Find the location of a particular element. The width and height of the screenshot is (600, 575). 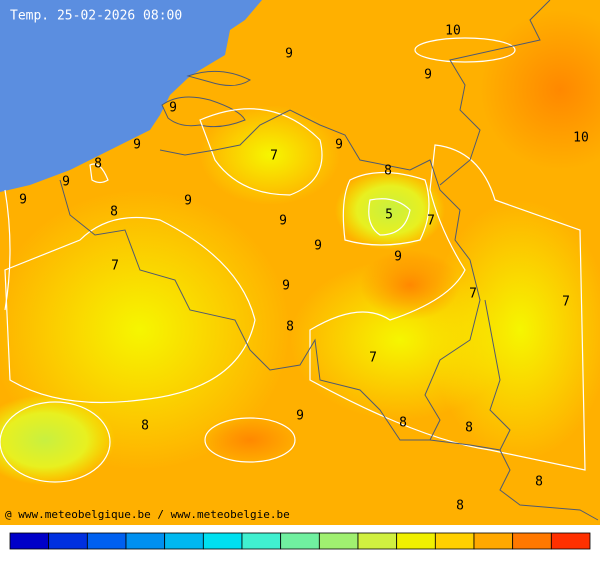

contour-label: 5 is located at coordinates (389, 215).